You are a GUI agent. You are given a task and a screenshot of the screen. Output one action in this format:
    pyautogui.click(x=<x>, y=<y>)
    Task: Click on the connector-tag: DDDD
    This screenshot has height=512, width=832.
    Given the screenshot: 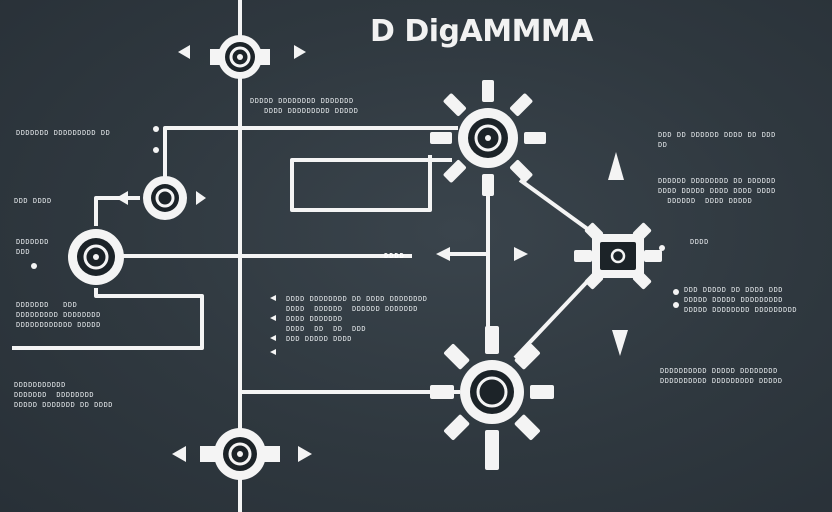 What is the action you would take?
    pyautogui.click(x=394, y=256)
    